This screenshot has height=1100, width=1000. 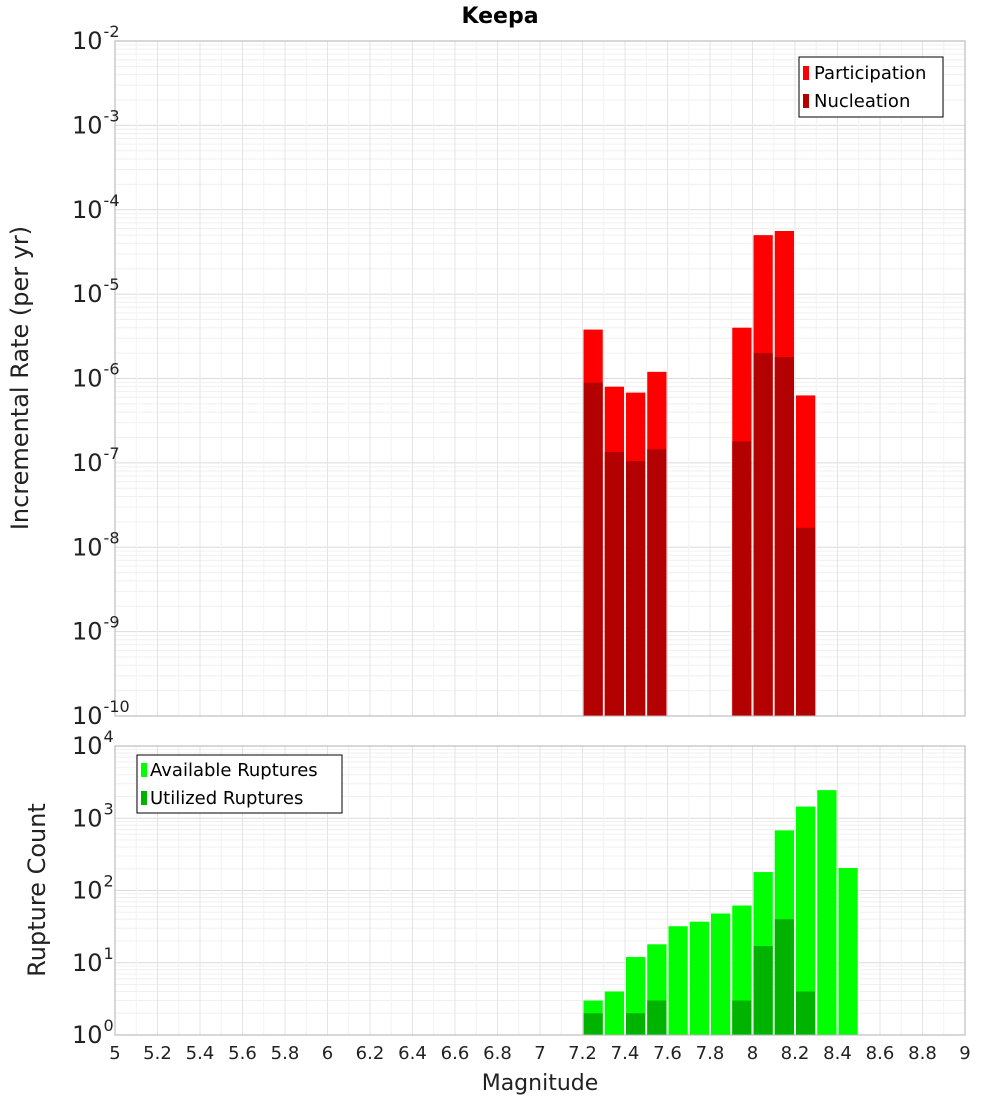 What do you see at coordinates (20, 378) in the screenshot?
I see `top-y-axis-label: Incremental Rate (per yr)` at bounding box center [20, 378].